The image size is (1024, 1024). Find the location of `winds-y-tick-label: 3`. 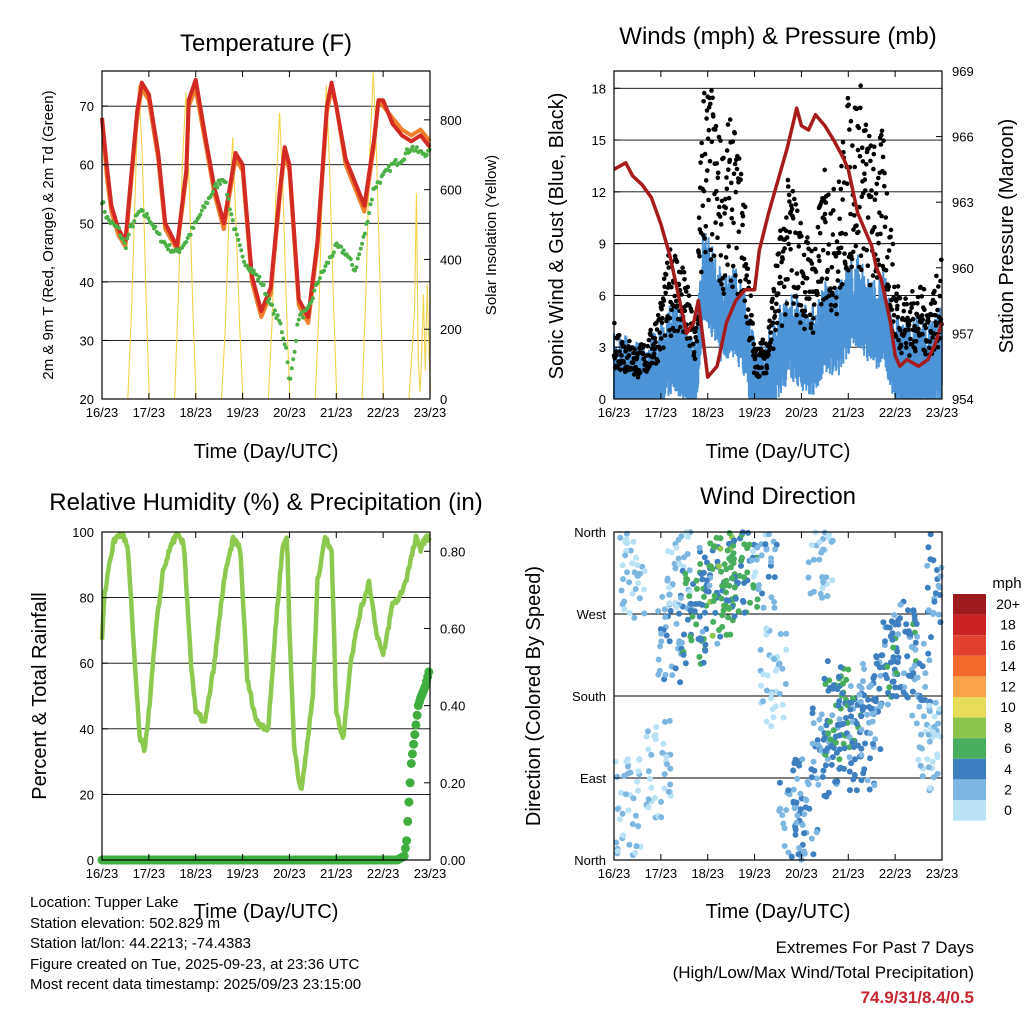

winds-y-tick-label: 3 is located at coordinates (602, 347).